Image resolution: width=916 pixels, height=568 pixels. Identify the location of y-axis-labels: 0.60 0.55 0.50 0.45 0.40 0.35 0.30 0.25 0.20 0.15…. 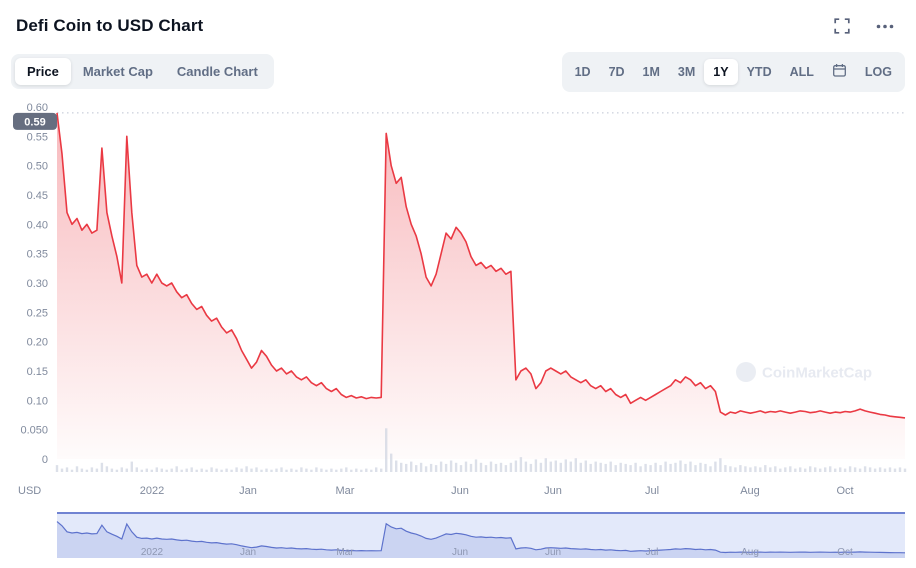
(34, 284).